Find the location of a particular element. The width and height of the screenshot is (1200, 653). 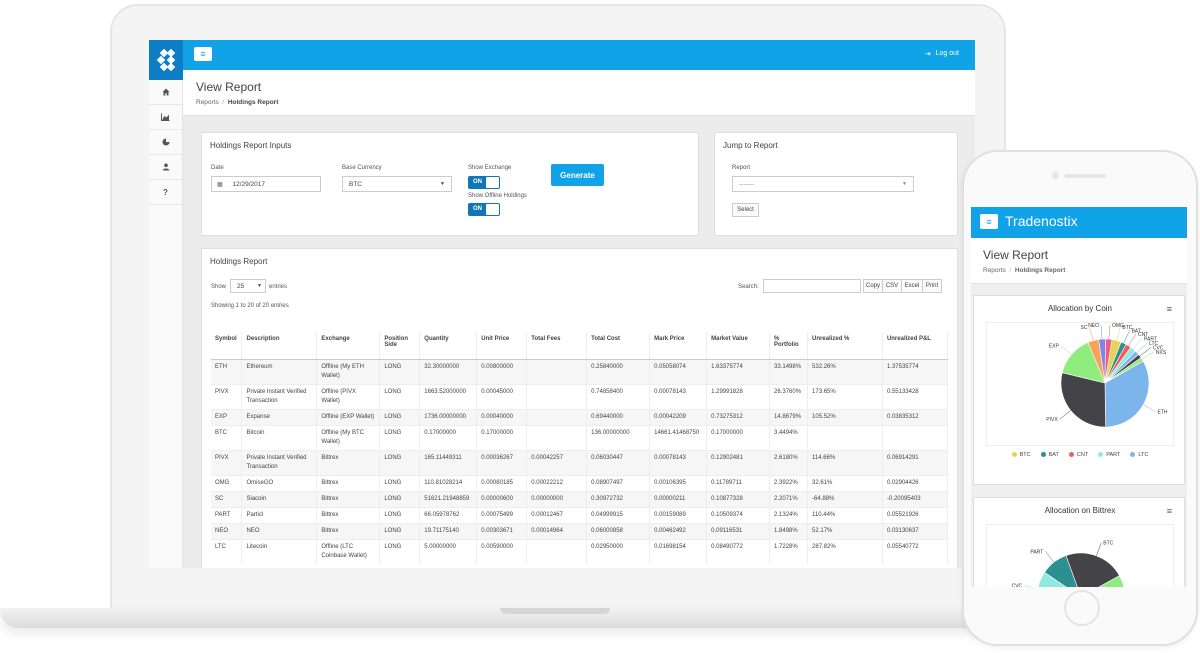

table-cell: Expanse is located at coordinates (279, 416).